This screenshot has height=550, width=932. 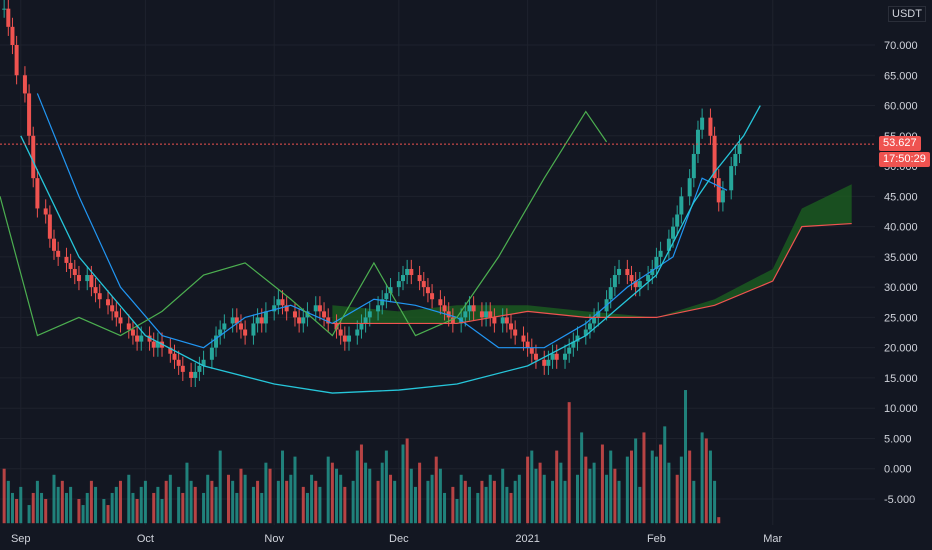 I want to click on ichimoku-cloud, so click(x=592, y=254).